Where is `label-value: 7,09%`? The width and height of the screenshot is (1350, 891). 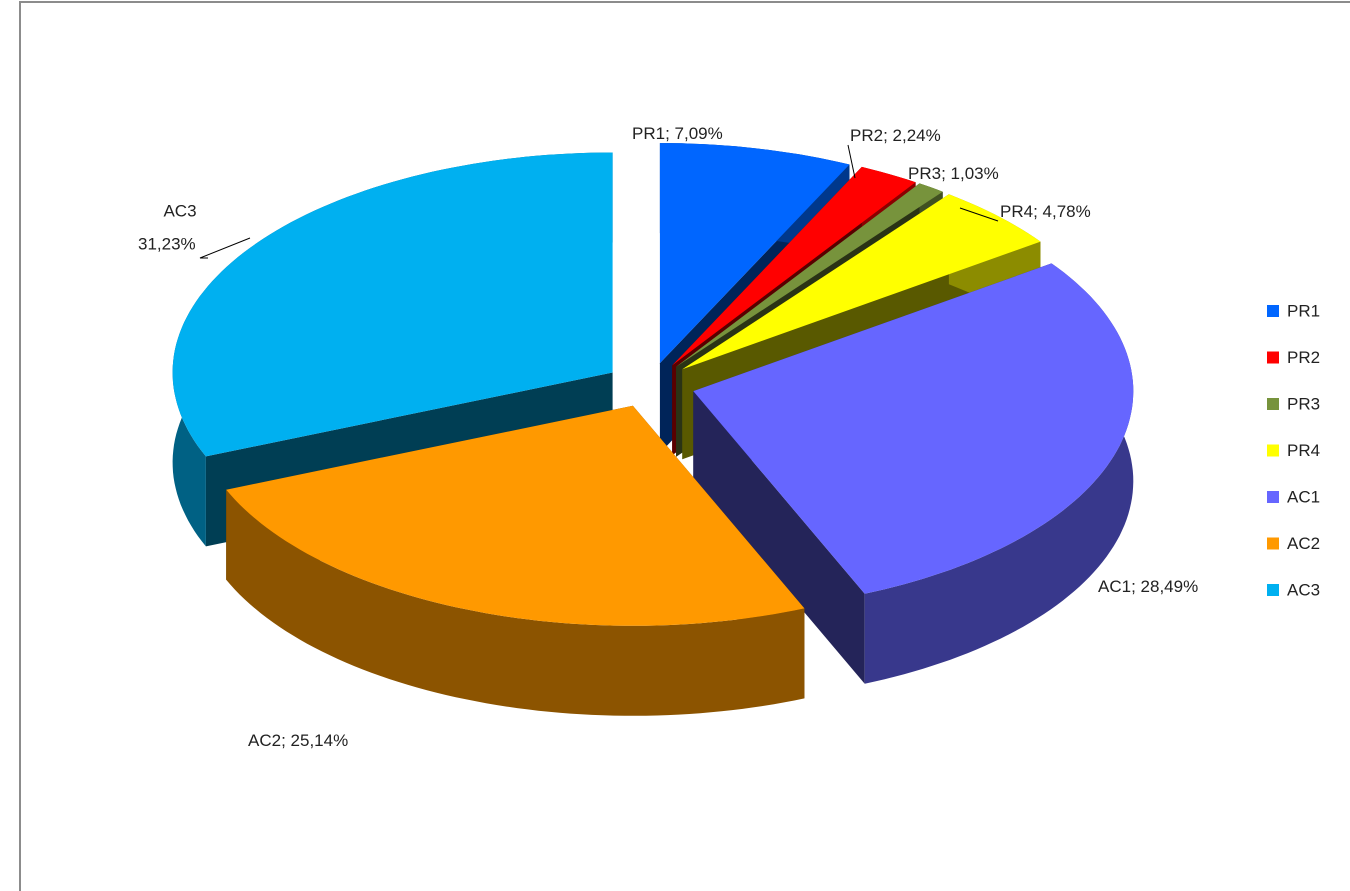
label-value: 7,09% is located at coordinates (699, 133).